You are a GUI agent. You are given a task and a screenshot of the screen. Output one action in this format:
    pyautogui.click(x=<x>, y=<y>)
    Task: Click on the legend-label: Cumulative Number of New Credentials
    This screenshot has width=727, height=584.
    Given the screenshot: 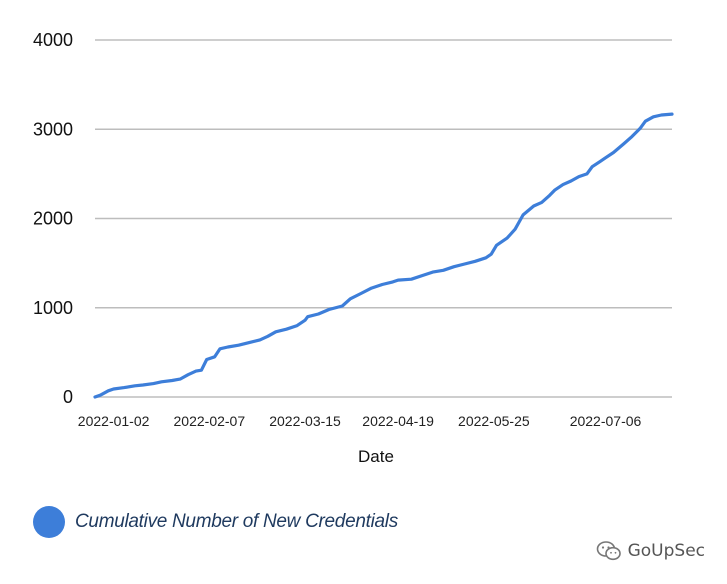 What is the action you would take?
    pyautogui.click(x=236, y=521)
    